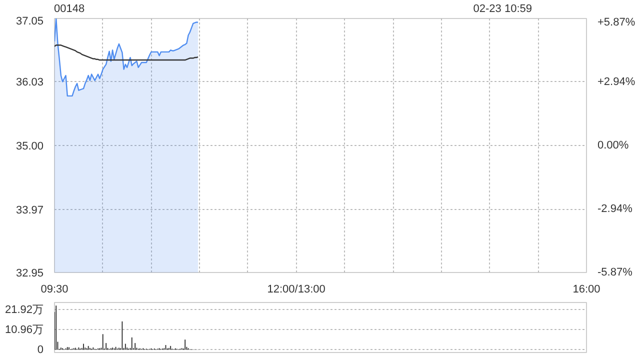  Describe the element at coordinates (586, 290) in the screenshot. I see `x-tick-label: 16:00` at that location.